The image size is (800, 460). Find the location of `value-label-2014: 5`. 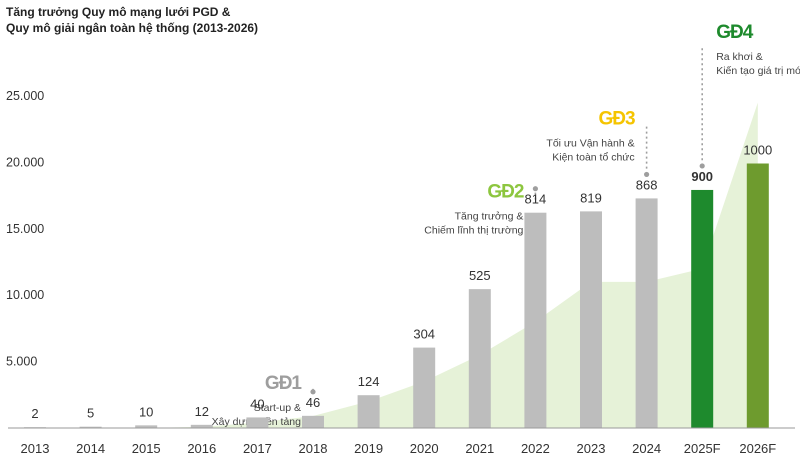

value-label-2014: 5 is located at coordinates (90, 413).